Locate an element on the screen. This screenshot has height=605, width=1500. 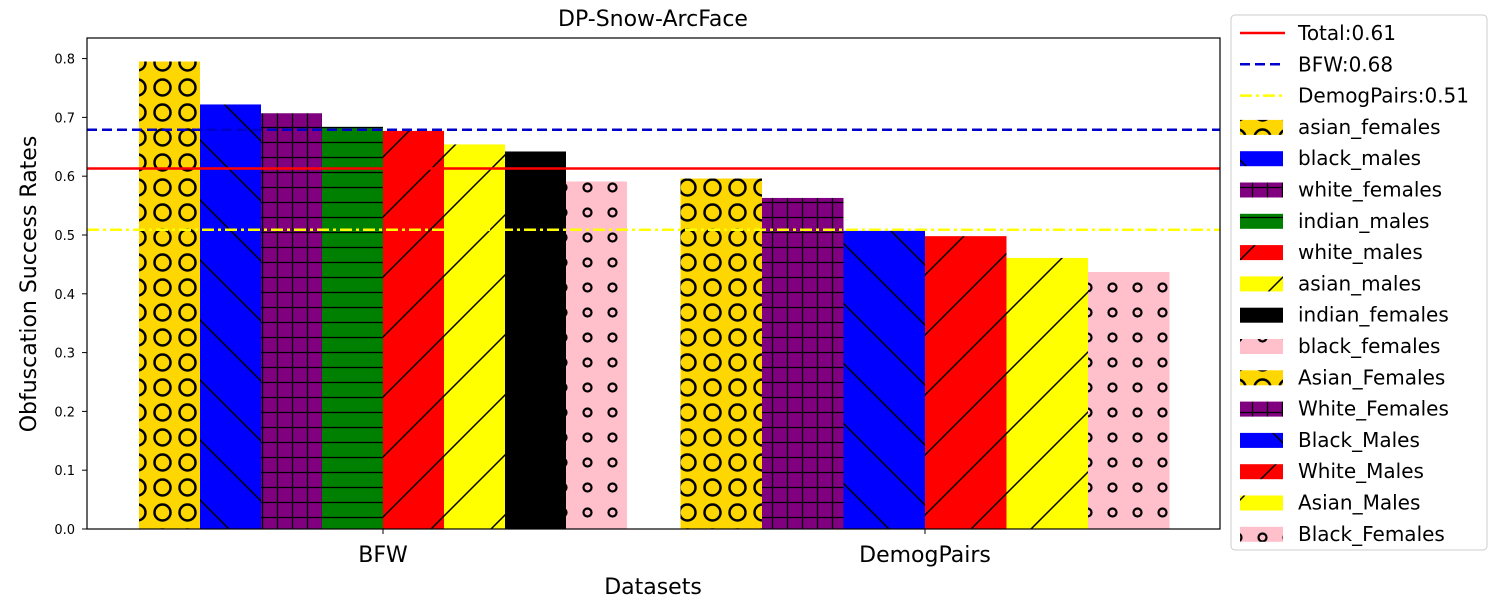
legend-item: asian_males is located at coordinates (1330, 283).